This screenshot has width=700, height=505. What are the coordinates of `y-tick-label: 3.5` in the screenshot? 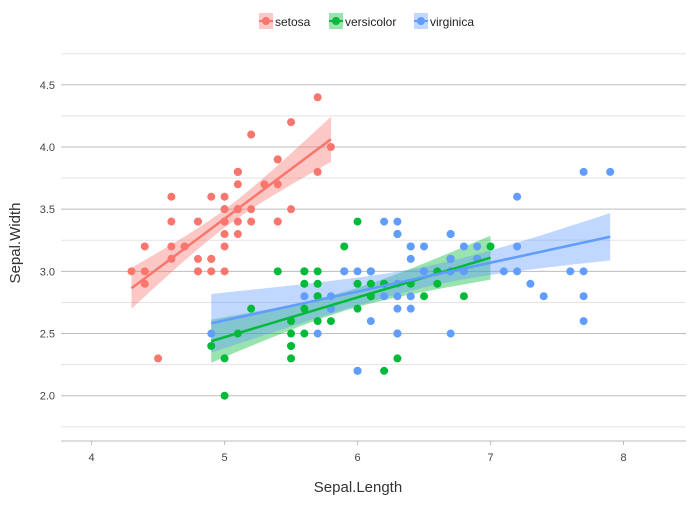 It's located at (47, 210).